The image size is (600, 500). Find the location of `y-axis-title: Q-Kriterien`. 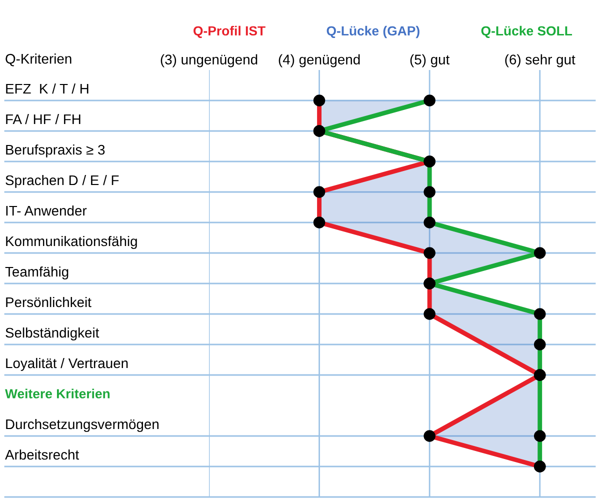

y-axis-title: Q-Kriterien is located at coordinates (39, 60).